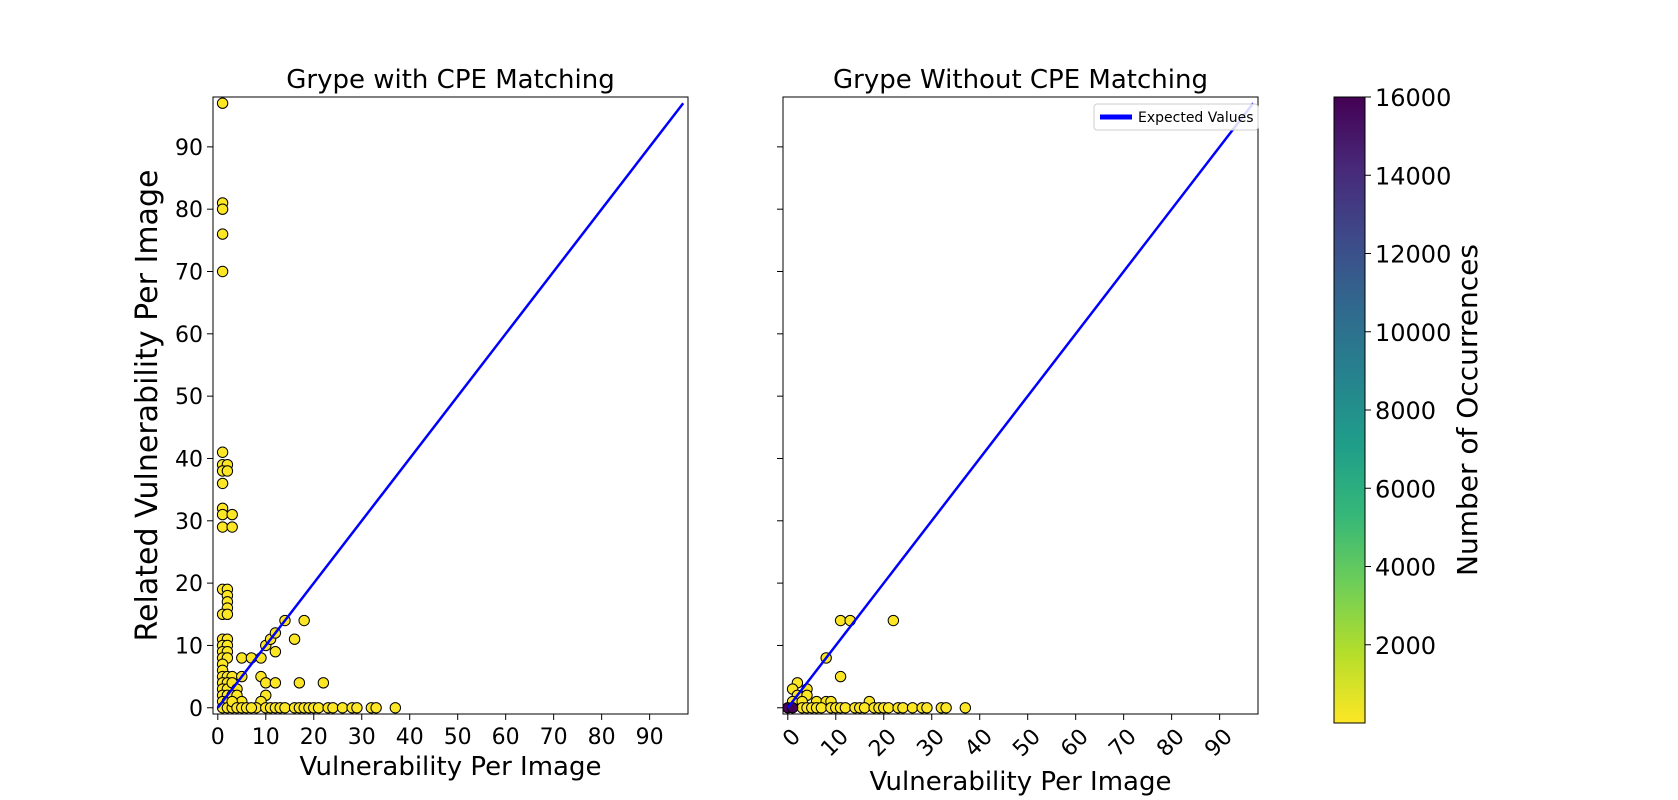  What do you see at coordinates (189, 459) in the screenshot?
I see `y-tick-label: 40` at bounding box center [189, 459].